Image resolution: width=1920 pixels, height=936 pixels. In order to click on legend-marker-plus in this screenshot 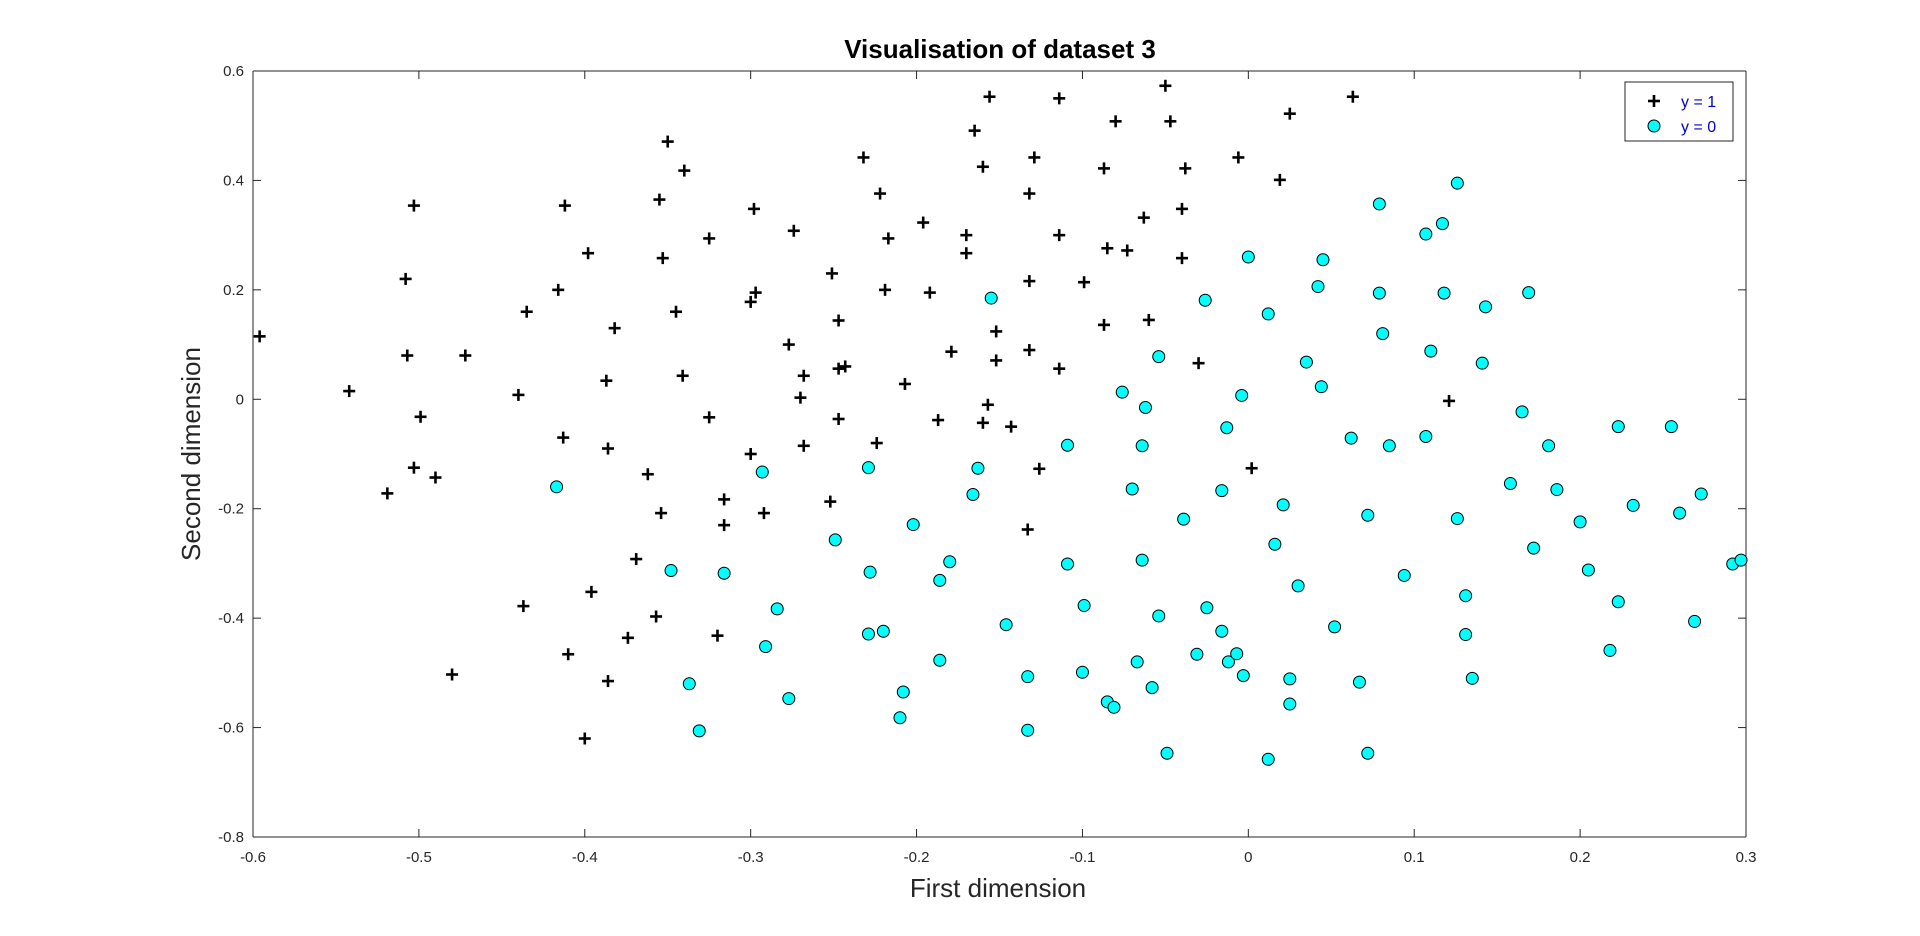, I will do `click(1654, 101)`.